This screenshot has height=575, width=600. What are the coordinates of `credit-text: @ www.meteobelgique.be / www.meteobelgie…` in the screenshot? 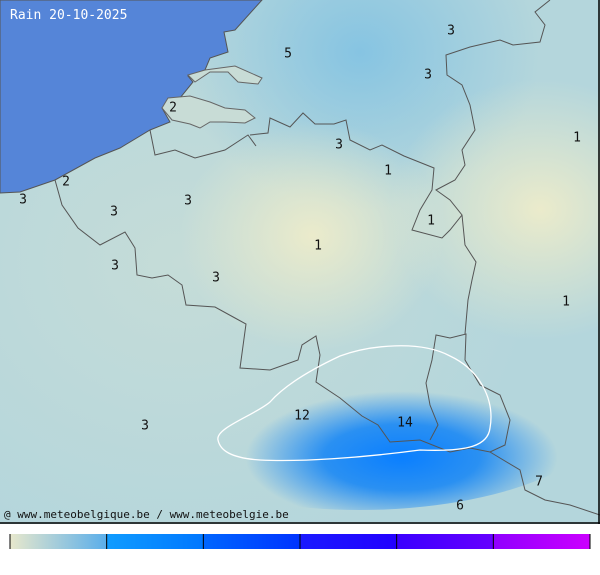 It's located at (146, 514).